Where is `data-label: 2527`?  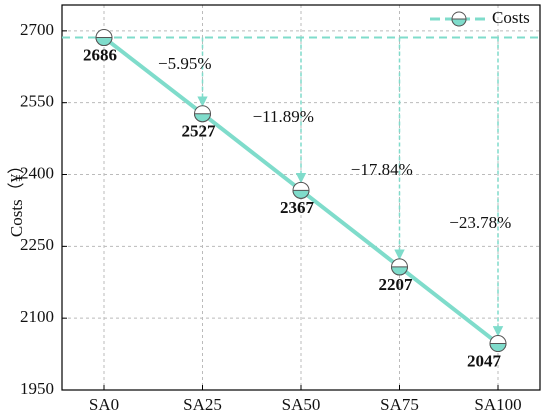
data-label: 2527 is located at coordinates (199, 131).